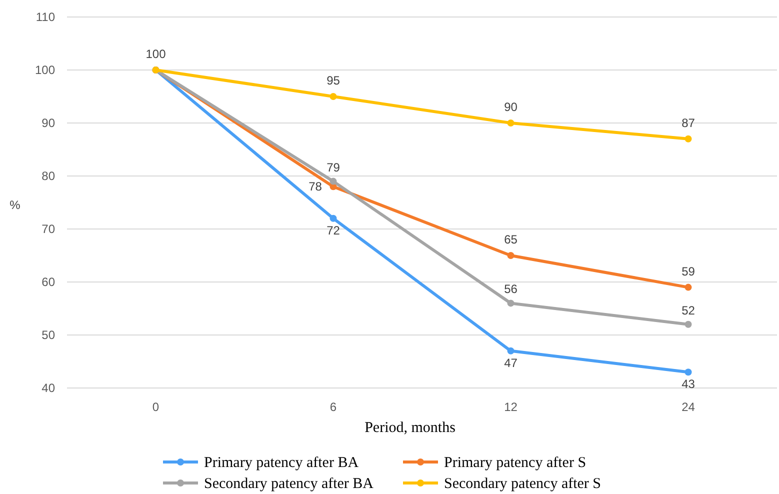 This screenshot has height=494, width=779. I want to click on data-label: 56, so click(511, 289).